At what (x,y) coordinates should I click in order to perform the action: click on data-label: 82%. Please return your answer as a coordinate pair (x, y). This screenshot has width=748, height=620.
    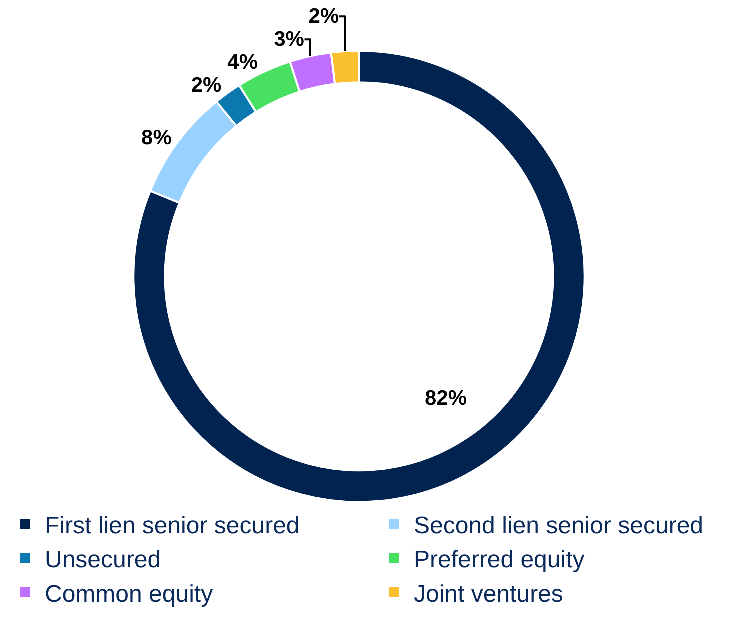
    Looking at the image, I should click on (446, 398).